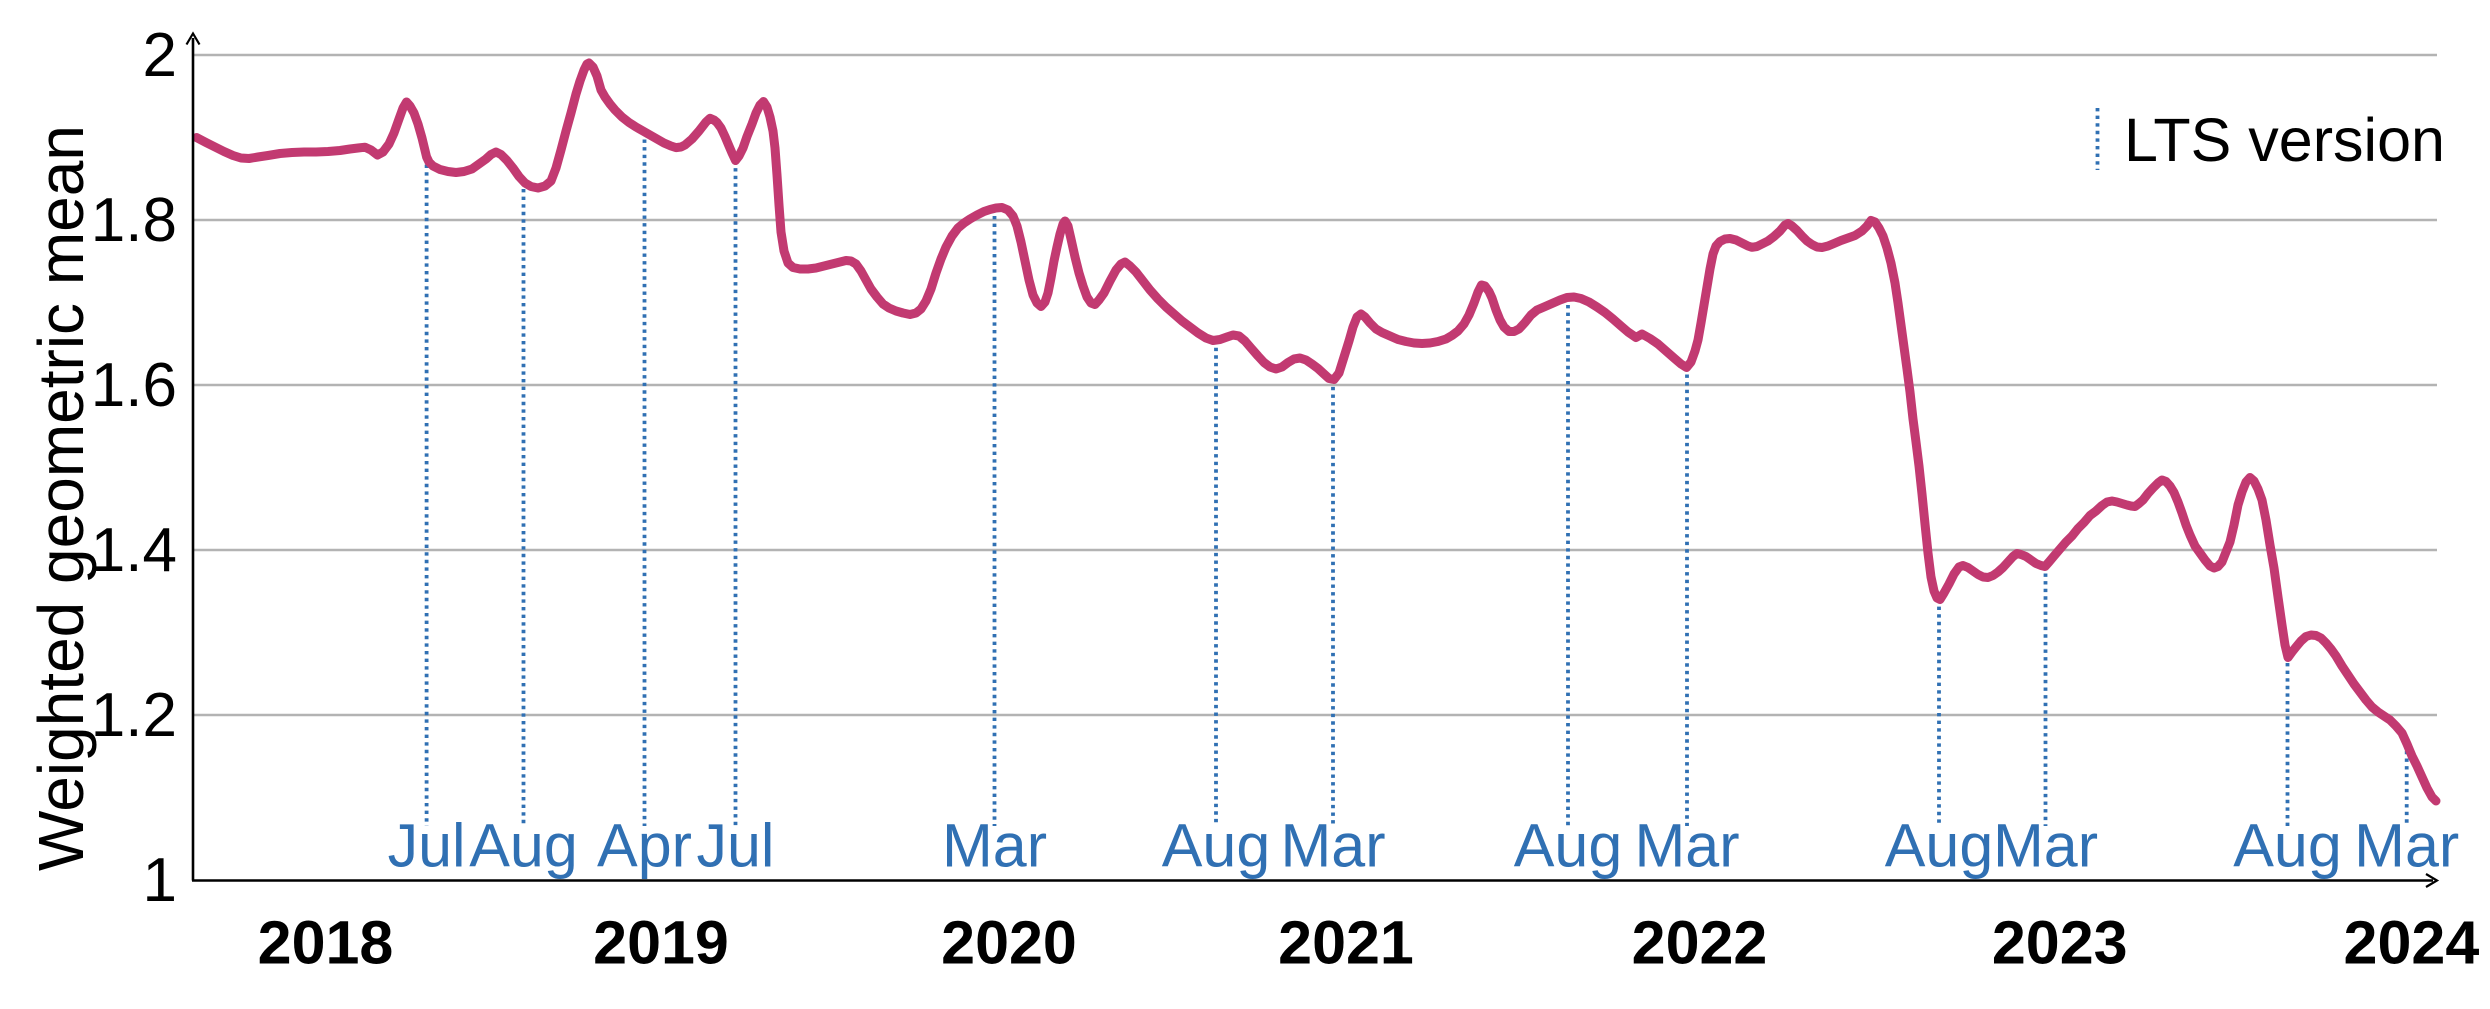  What do you see at coordinates (61, 498) in the screenshot?
I see `svg-text: Weighted geometric mean` at bounding box center [61, 498].